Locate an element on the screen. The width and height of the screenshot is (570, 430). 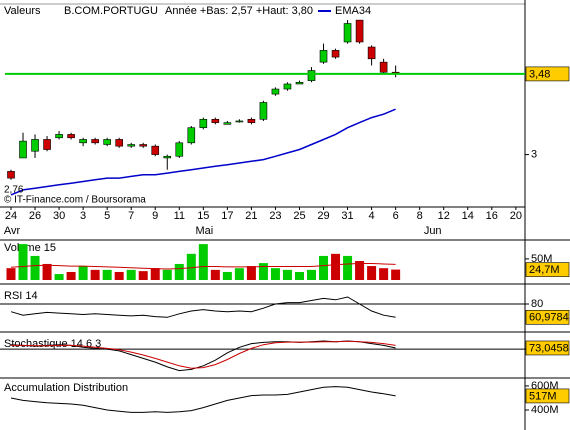
x-tick-label: 20 is located at coordinates (516, 216).